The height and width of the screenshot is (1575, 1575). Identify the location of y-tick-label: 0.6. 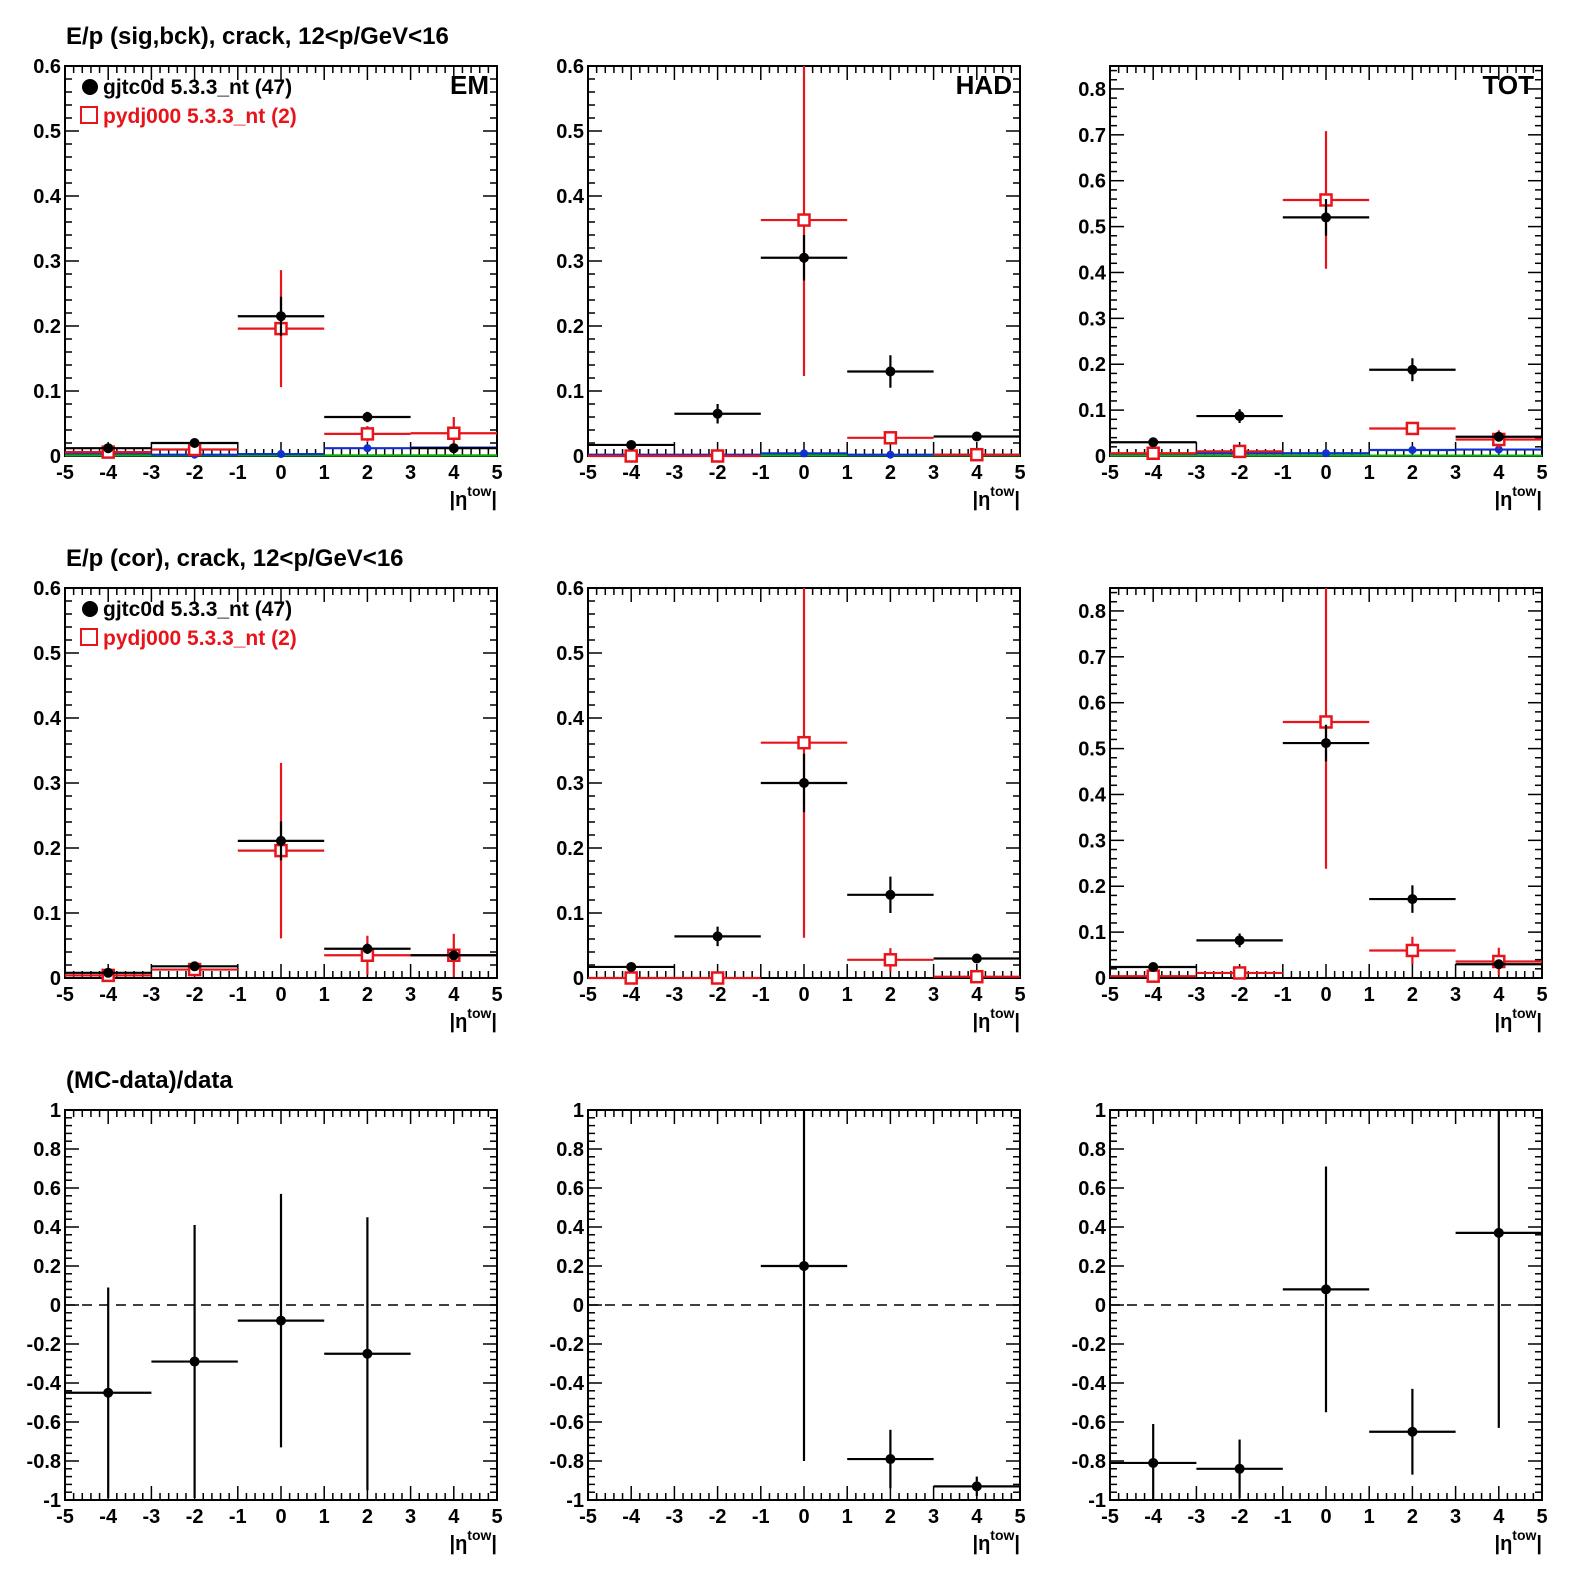
(1092, 1189).